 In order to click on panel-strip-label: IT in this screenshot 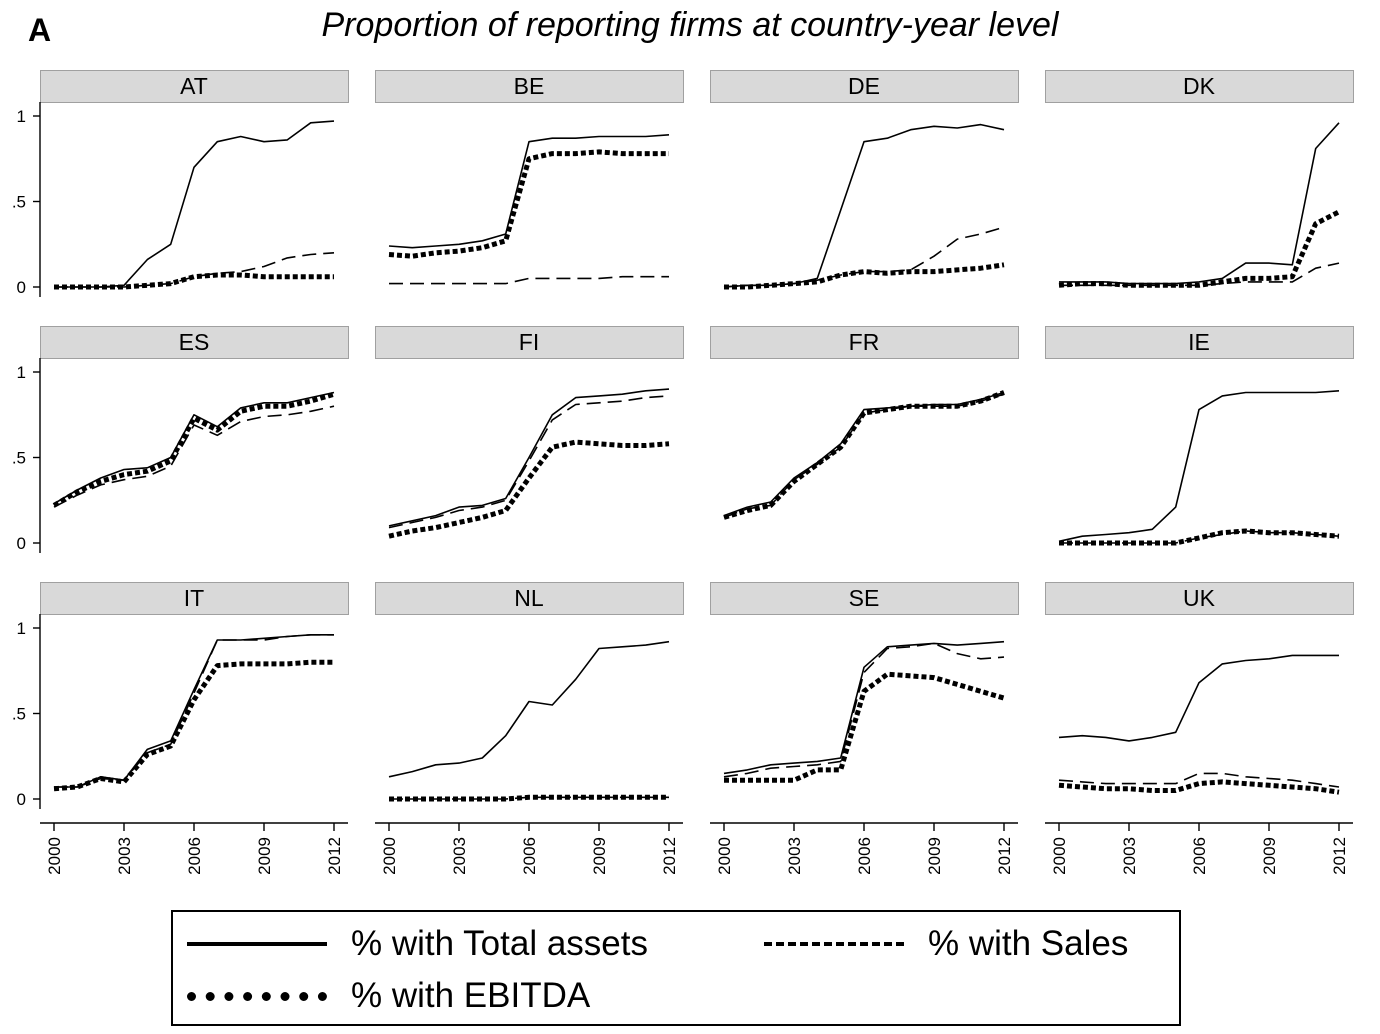, I will do `click(194, 598)`.